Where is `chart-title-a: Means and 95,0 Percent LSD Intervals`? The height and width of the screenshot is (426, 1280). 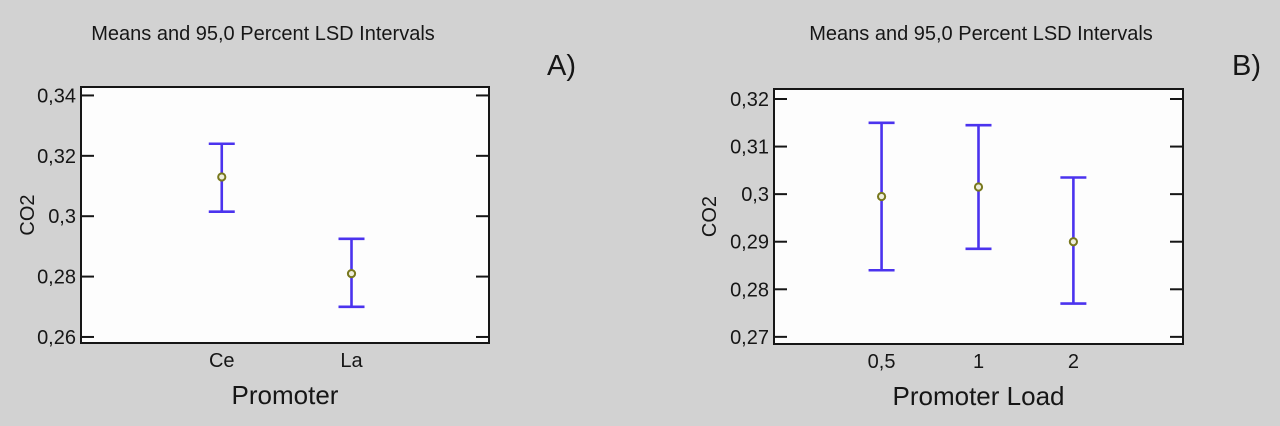 chart-title-a: Means and 95,0 Percent LSD Intervals is located at coordinates (263, 34).